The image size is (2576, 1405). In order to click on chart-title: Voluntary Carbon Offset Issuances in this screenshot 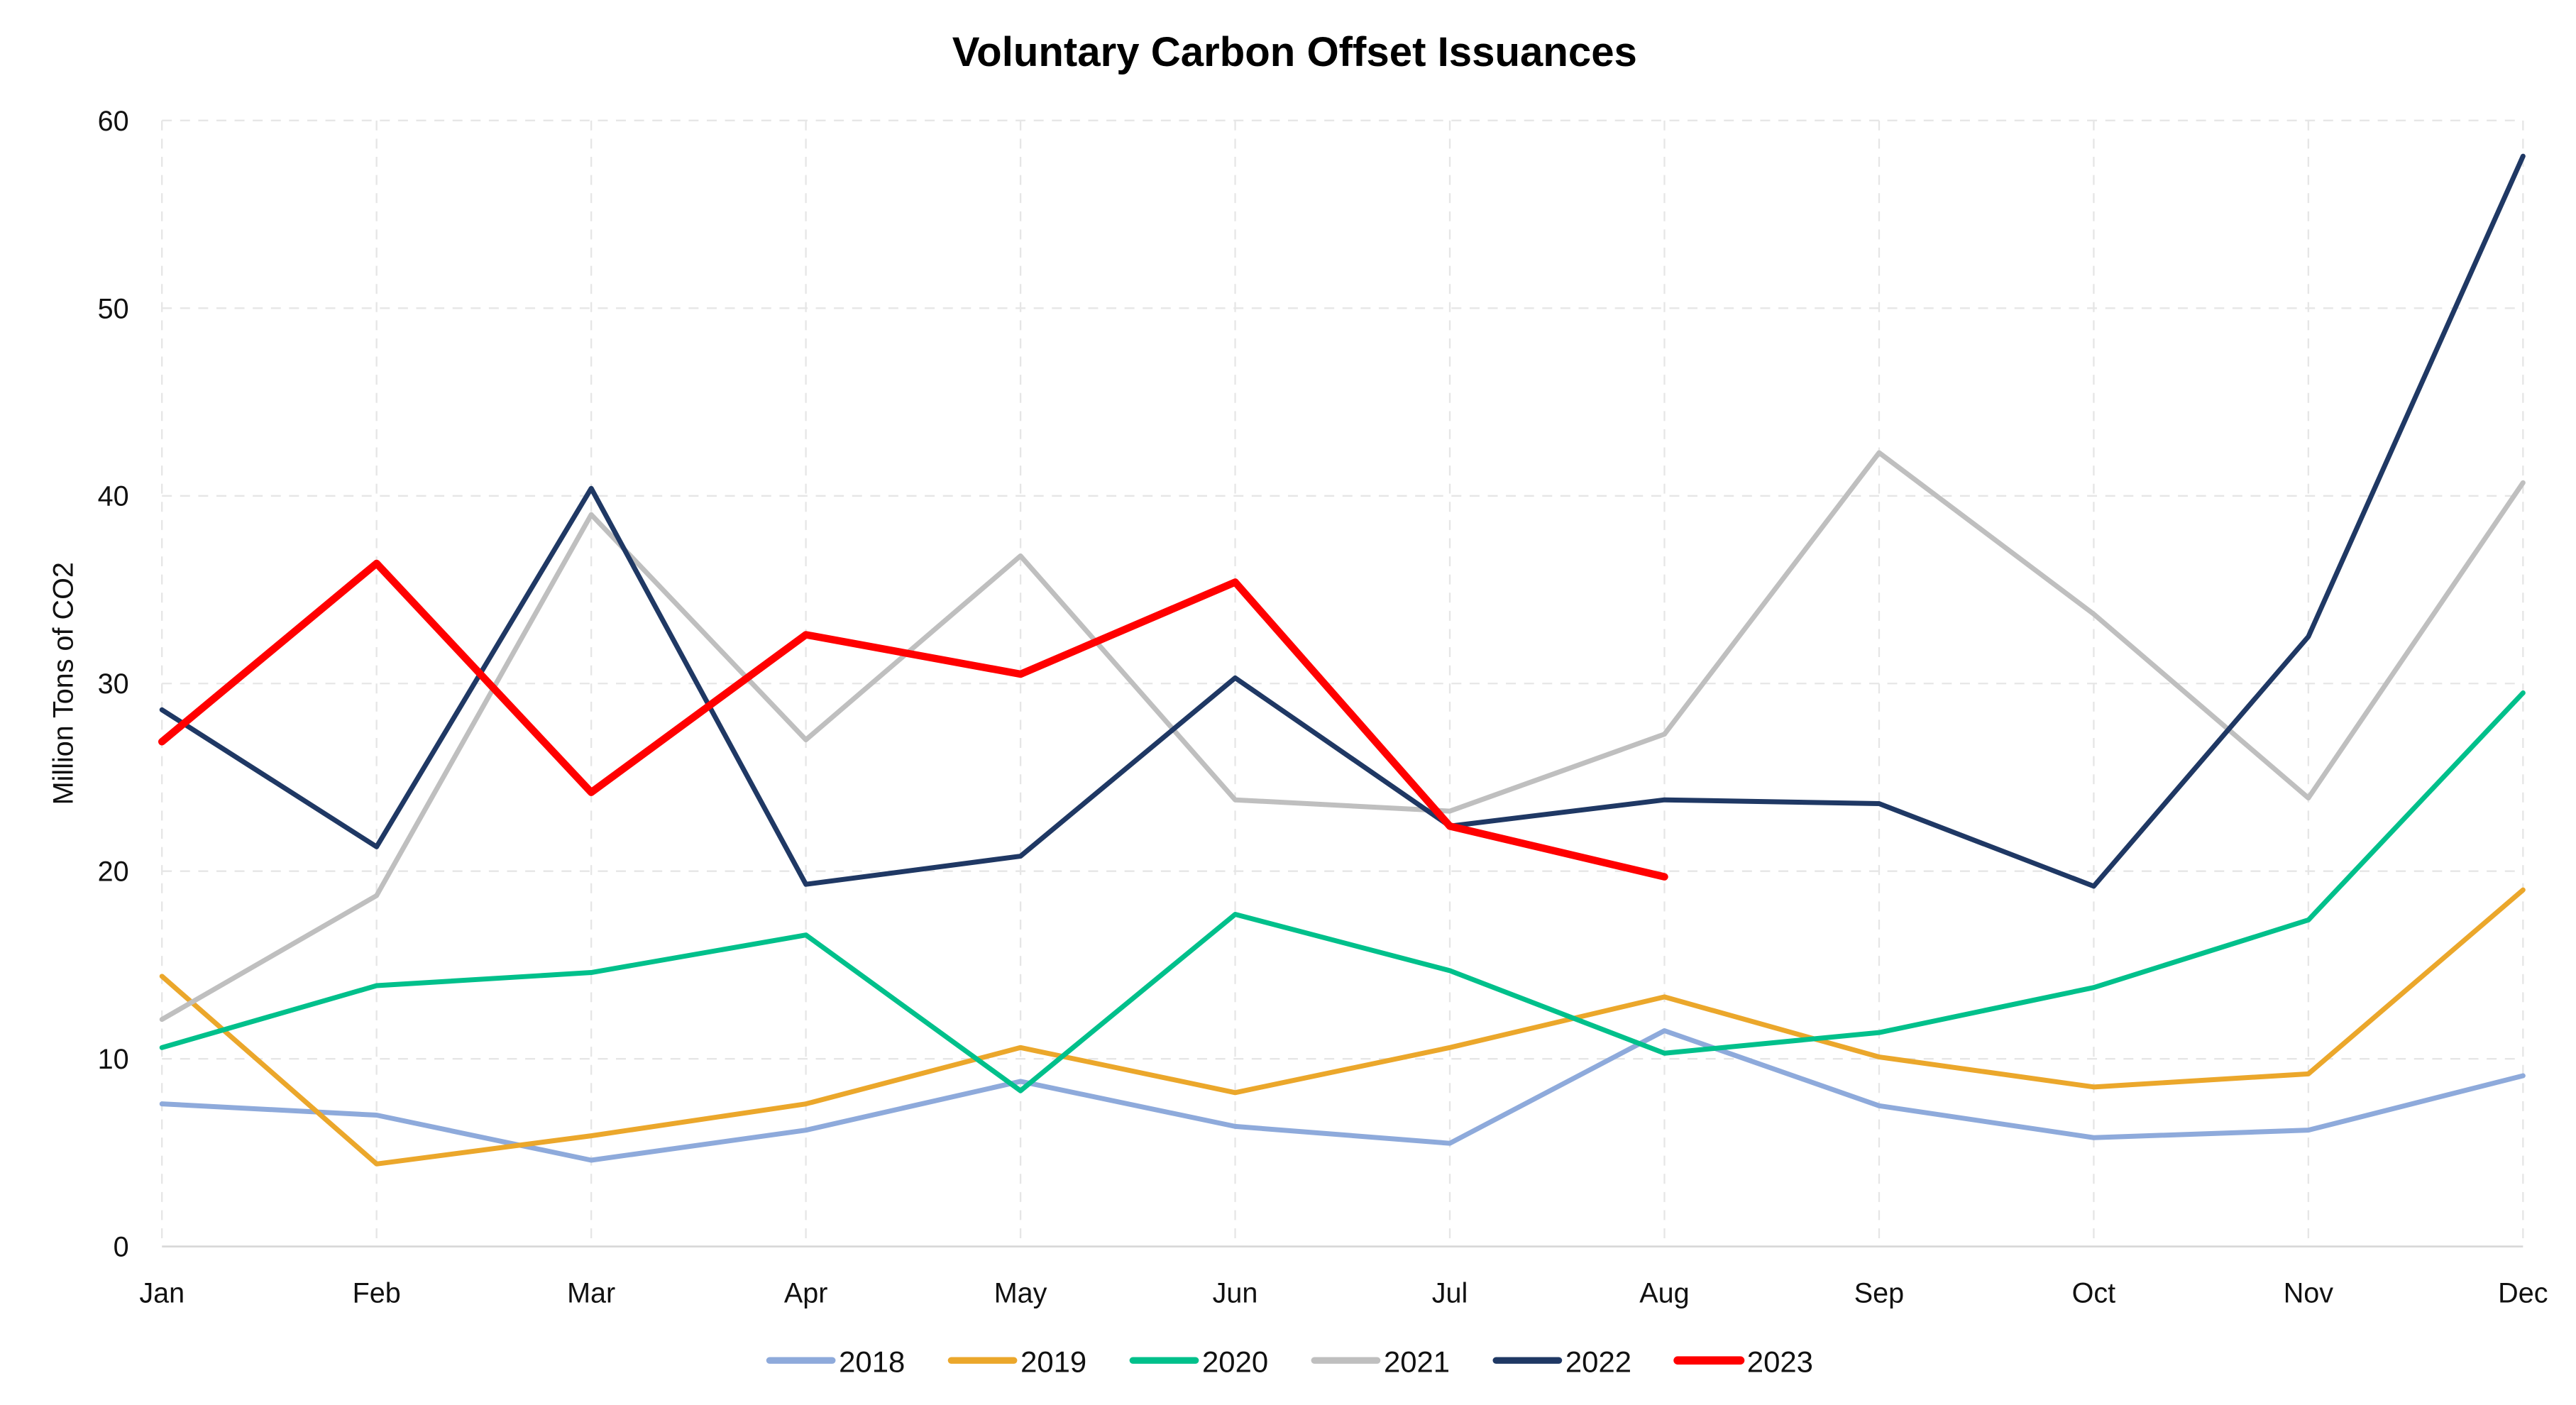, I will do `click(1294, 52)`.